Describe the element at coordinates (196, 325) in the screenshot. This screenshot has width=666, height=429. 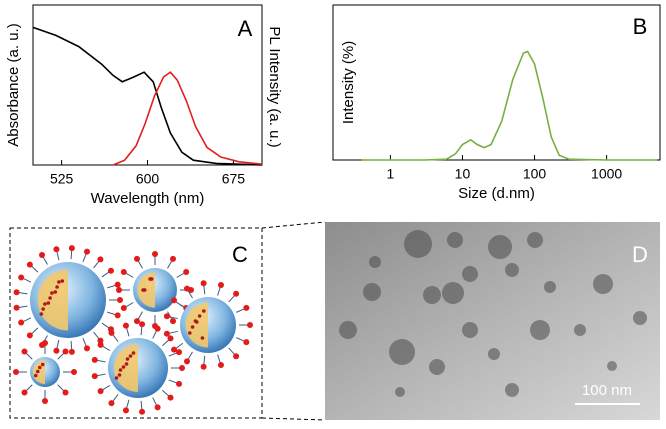
I see `micelle-core` at that location.